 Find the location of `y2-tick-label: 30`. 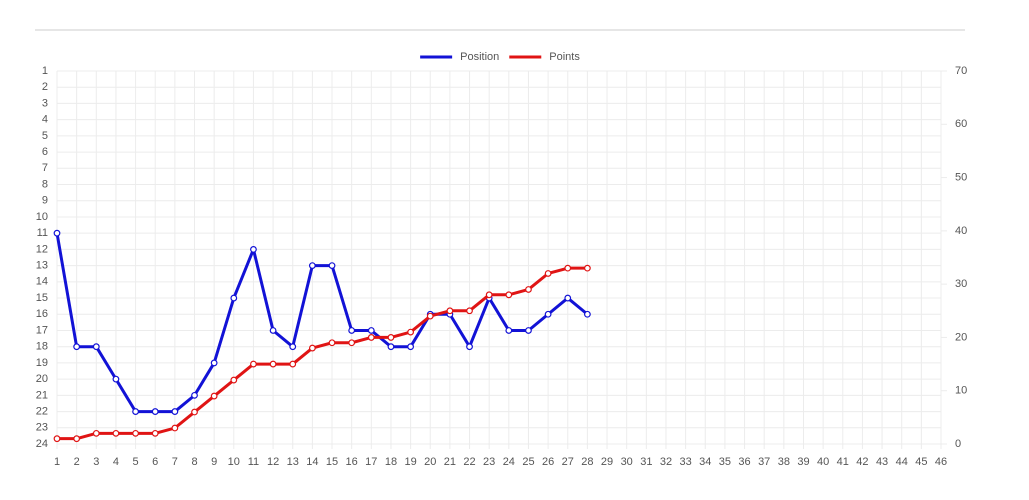

y2-tick-label: 30 is located at coordinates (961, 284).